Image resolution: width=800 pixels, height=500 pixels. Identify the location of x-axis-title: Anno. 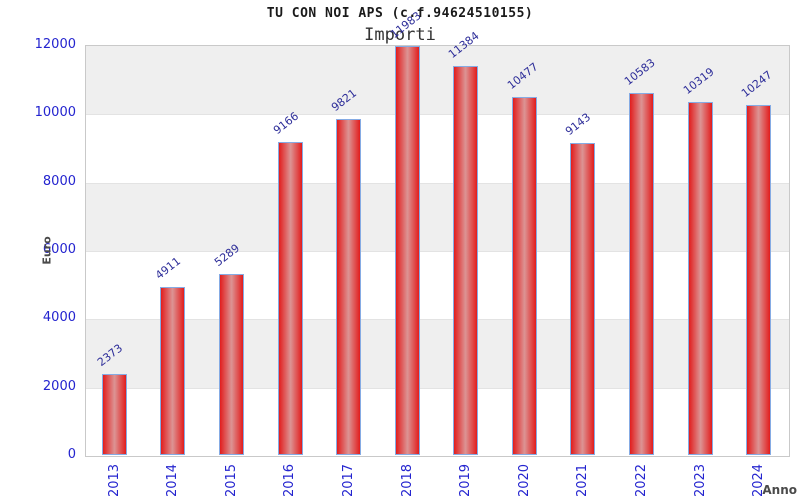
(779, 490).